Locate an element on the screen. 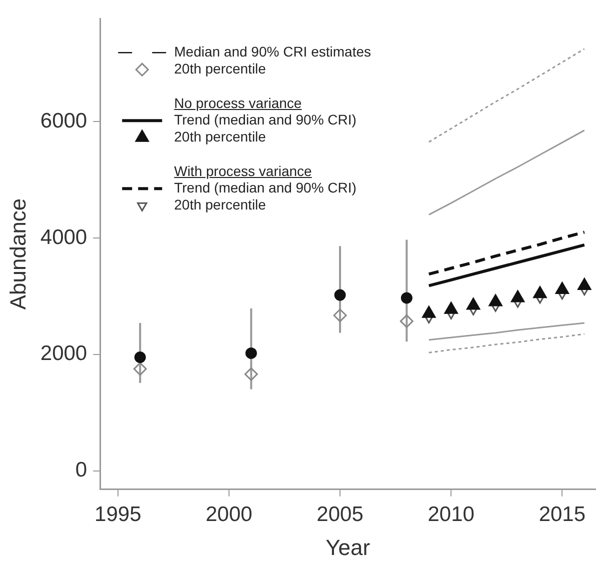 The image size is (604, 568). x-tick-label: 2000 is located at coordinates (229, 514).